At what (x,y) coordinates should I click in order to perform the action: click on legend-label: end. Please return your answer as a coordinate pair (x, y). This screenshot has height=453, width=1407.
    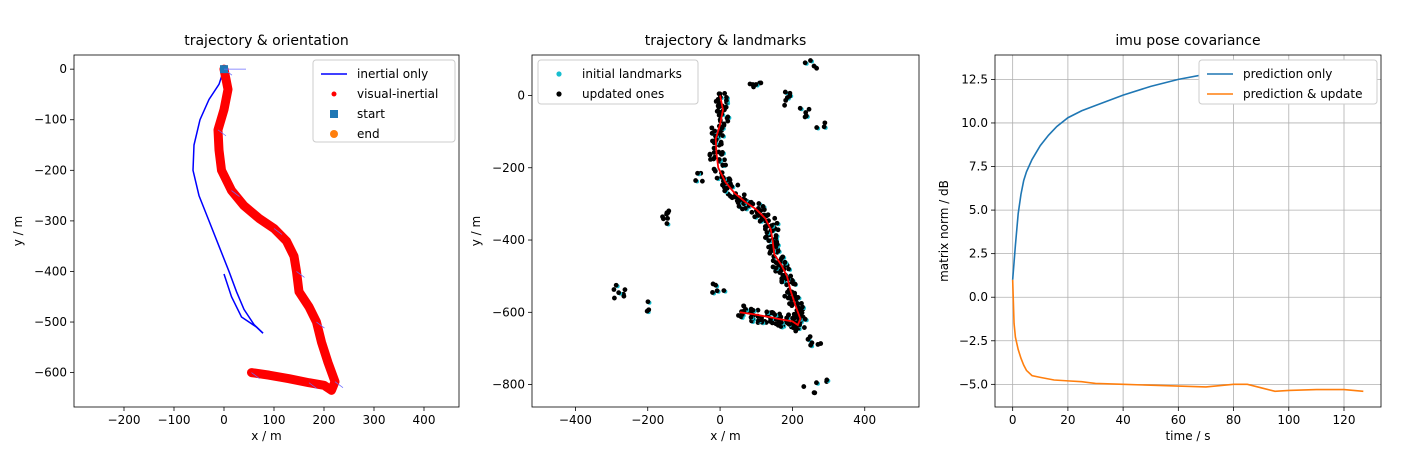
    Looking at the image, I should click on (368, 134).